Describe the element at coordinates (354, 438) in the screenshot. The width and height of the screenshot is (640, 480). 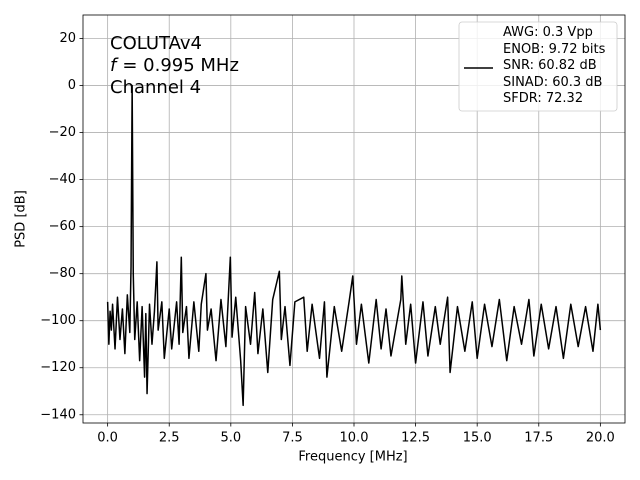
I see `x-tick-label: 10.0` at that location.